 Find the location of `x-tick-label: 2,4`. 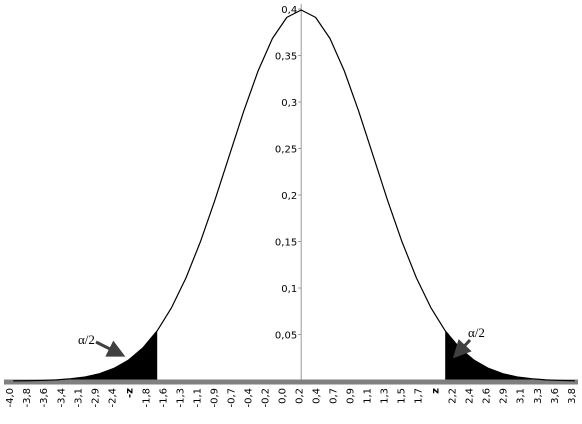

x-tick-label: 2,4 is located at coordinates (470, 396).